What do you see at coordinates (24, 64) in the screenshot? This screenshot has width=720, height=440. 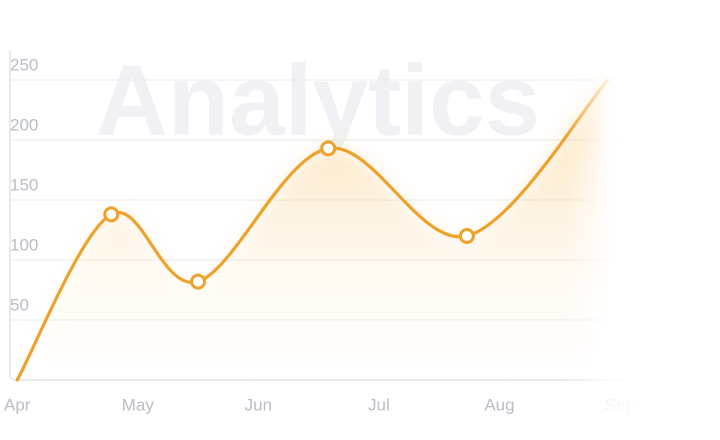 I see `y-tick-label: 250` at bounding box center [24, 64].